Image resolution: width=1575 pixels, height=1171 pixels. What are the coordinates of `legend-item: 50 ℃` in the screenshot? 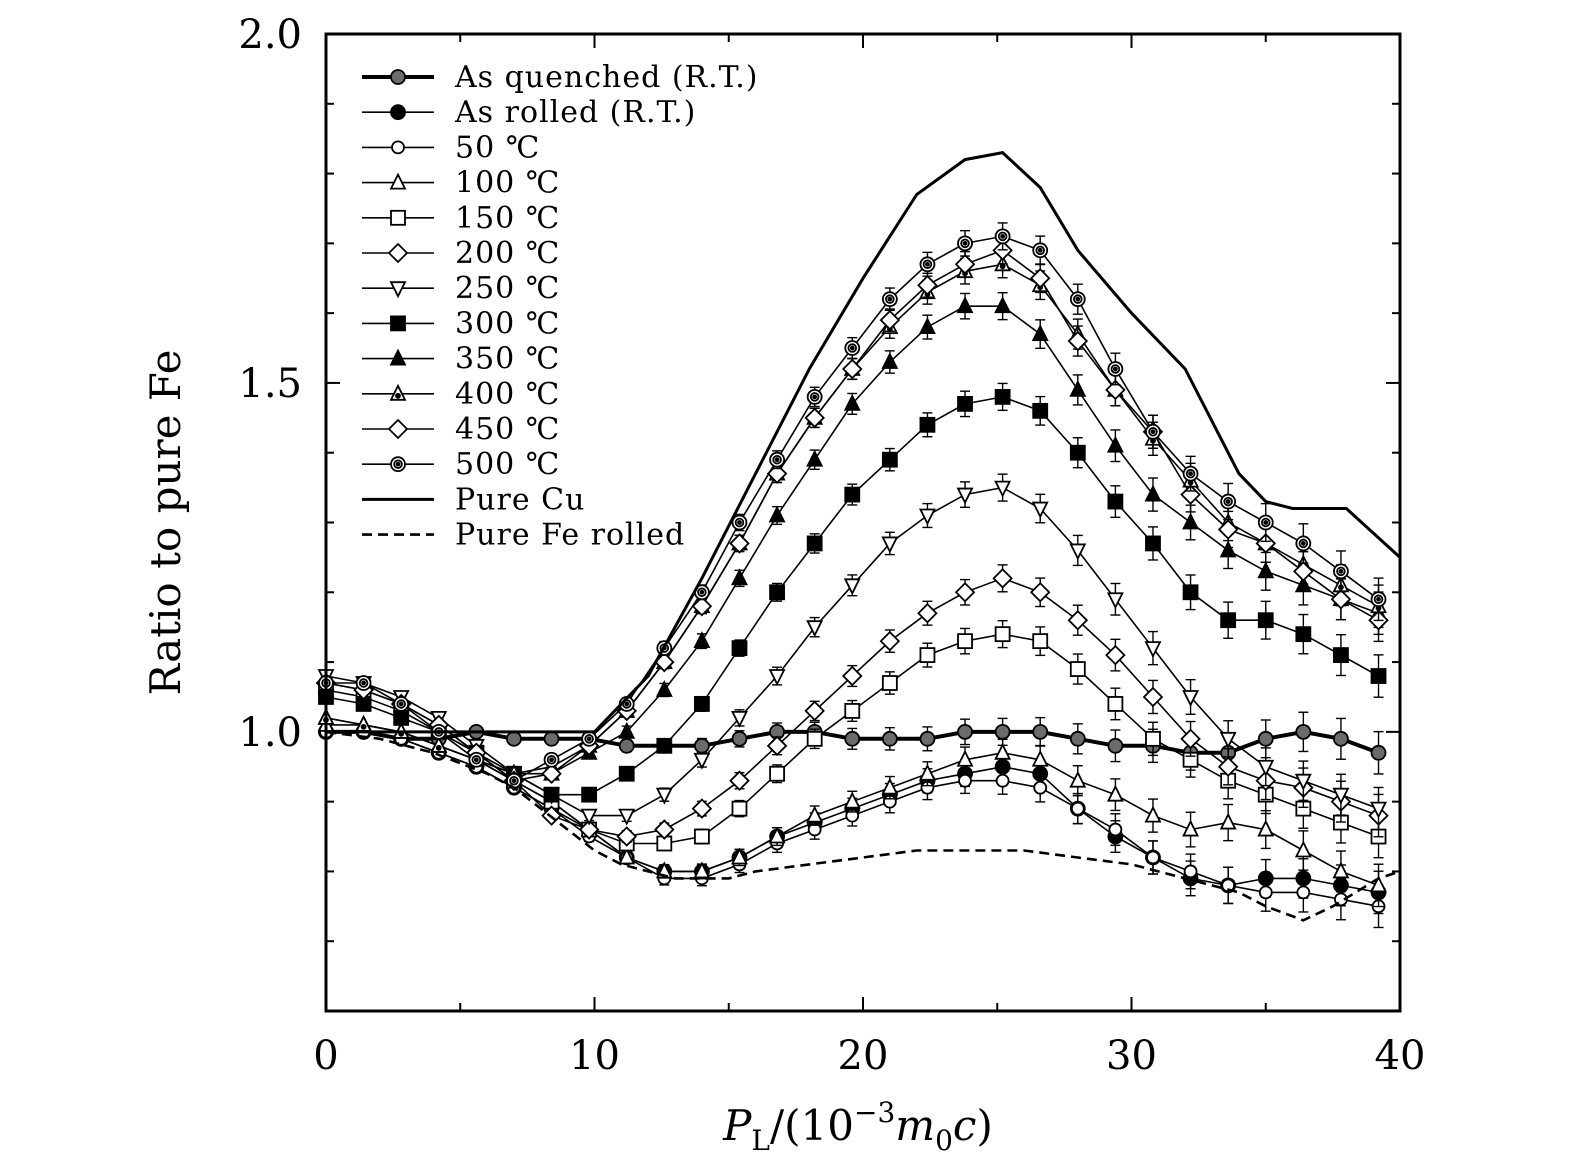 It's located at (451, 147).